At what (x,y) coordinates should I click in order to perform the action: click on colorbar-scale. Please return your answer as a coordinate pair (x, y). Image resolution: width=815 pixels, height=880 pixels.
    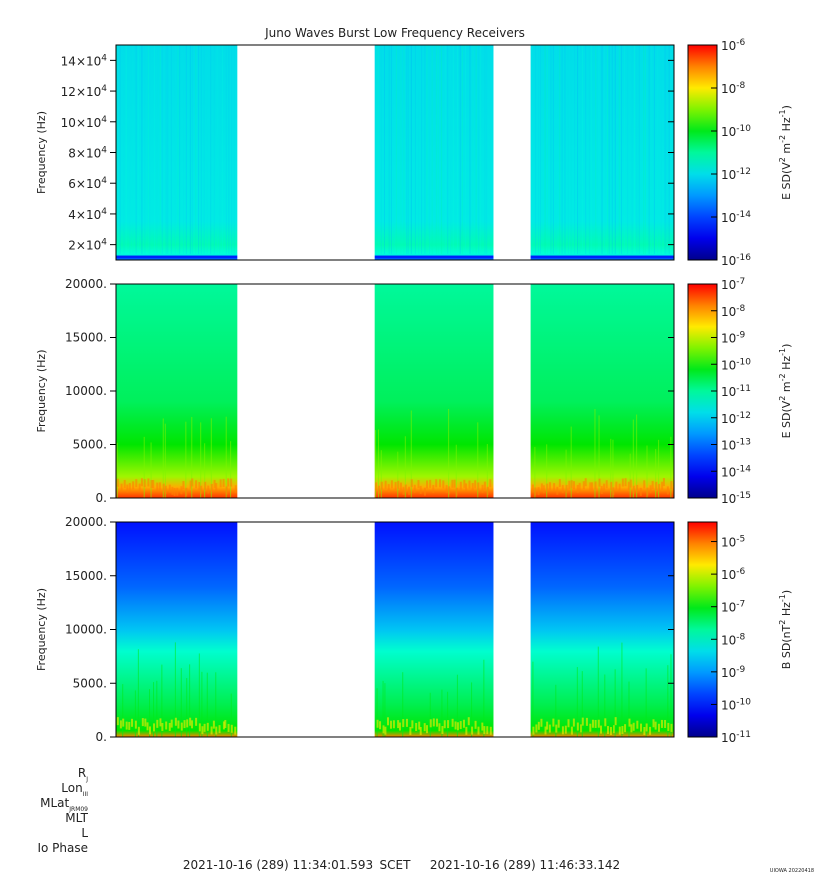
    Looking at the image, I should click on (702, 629).